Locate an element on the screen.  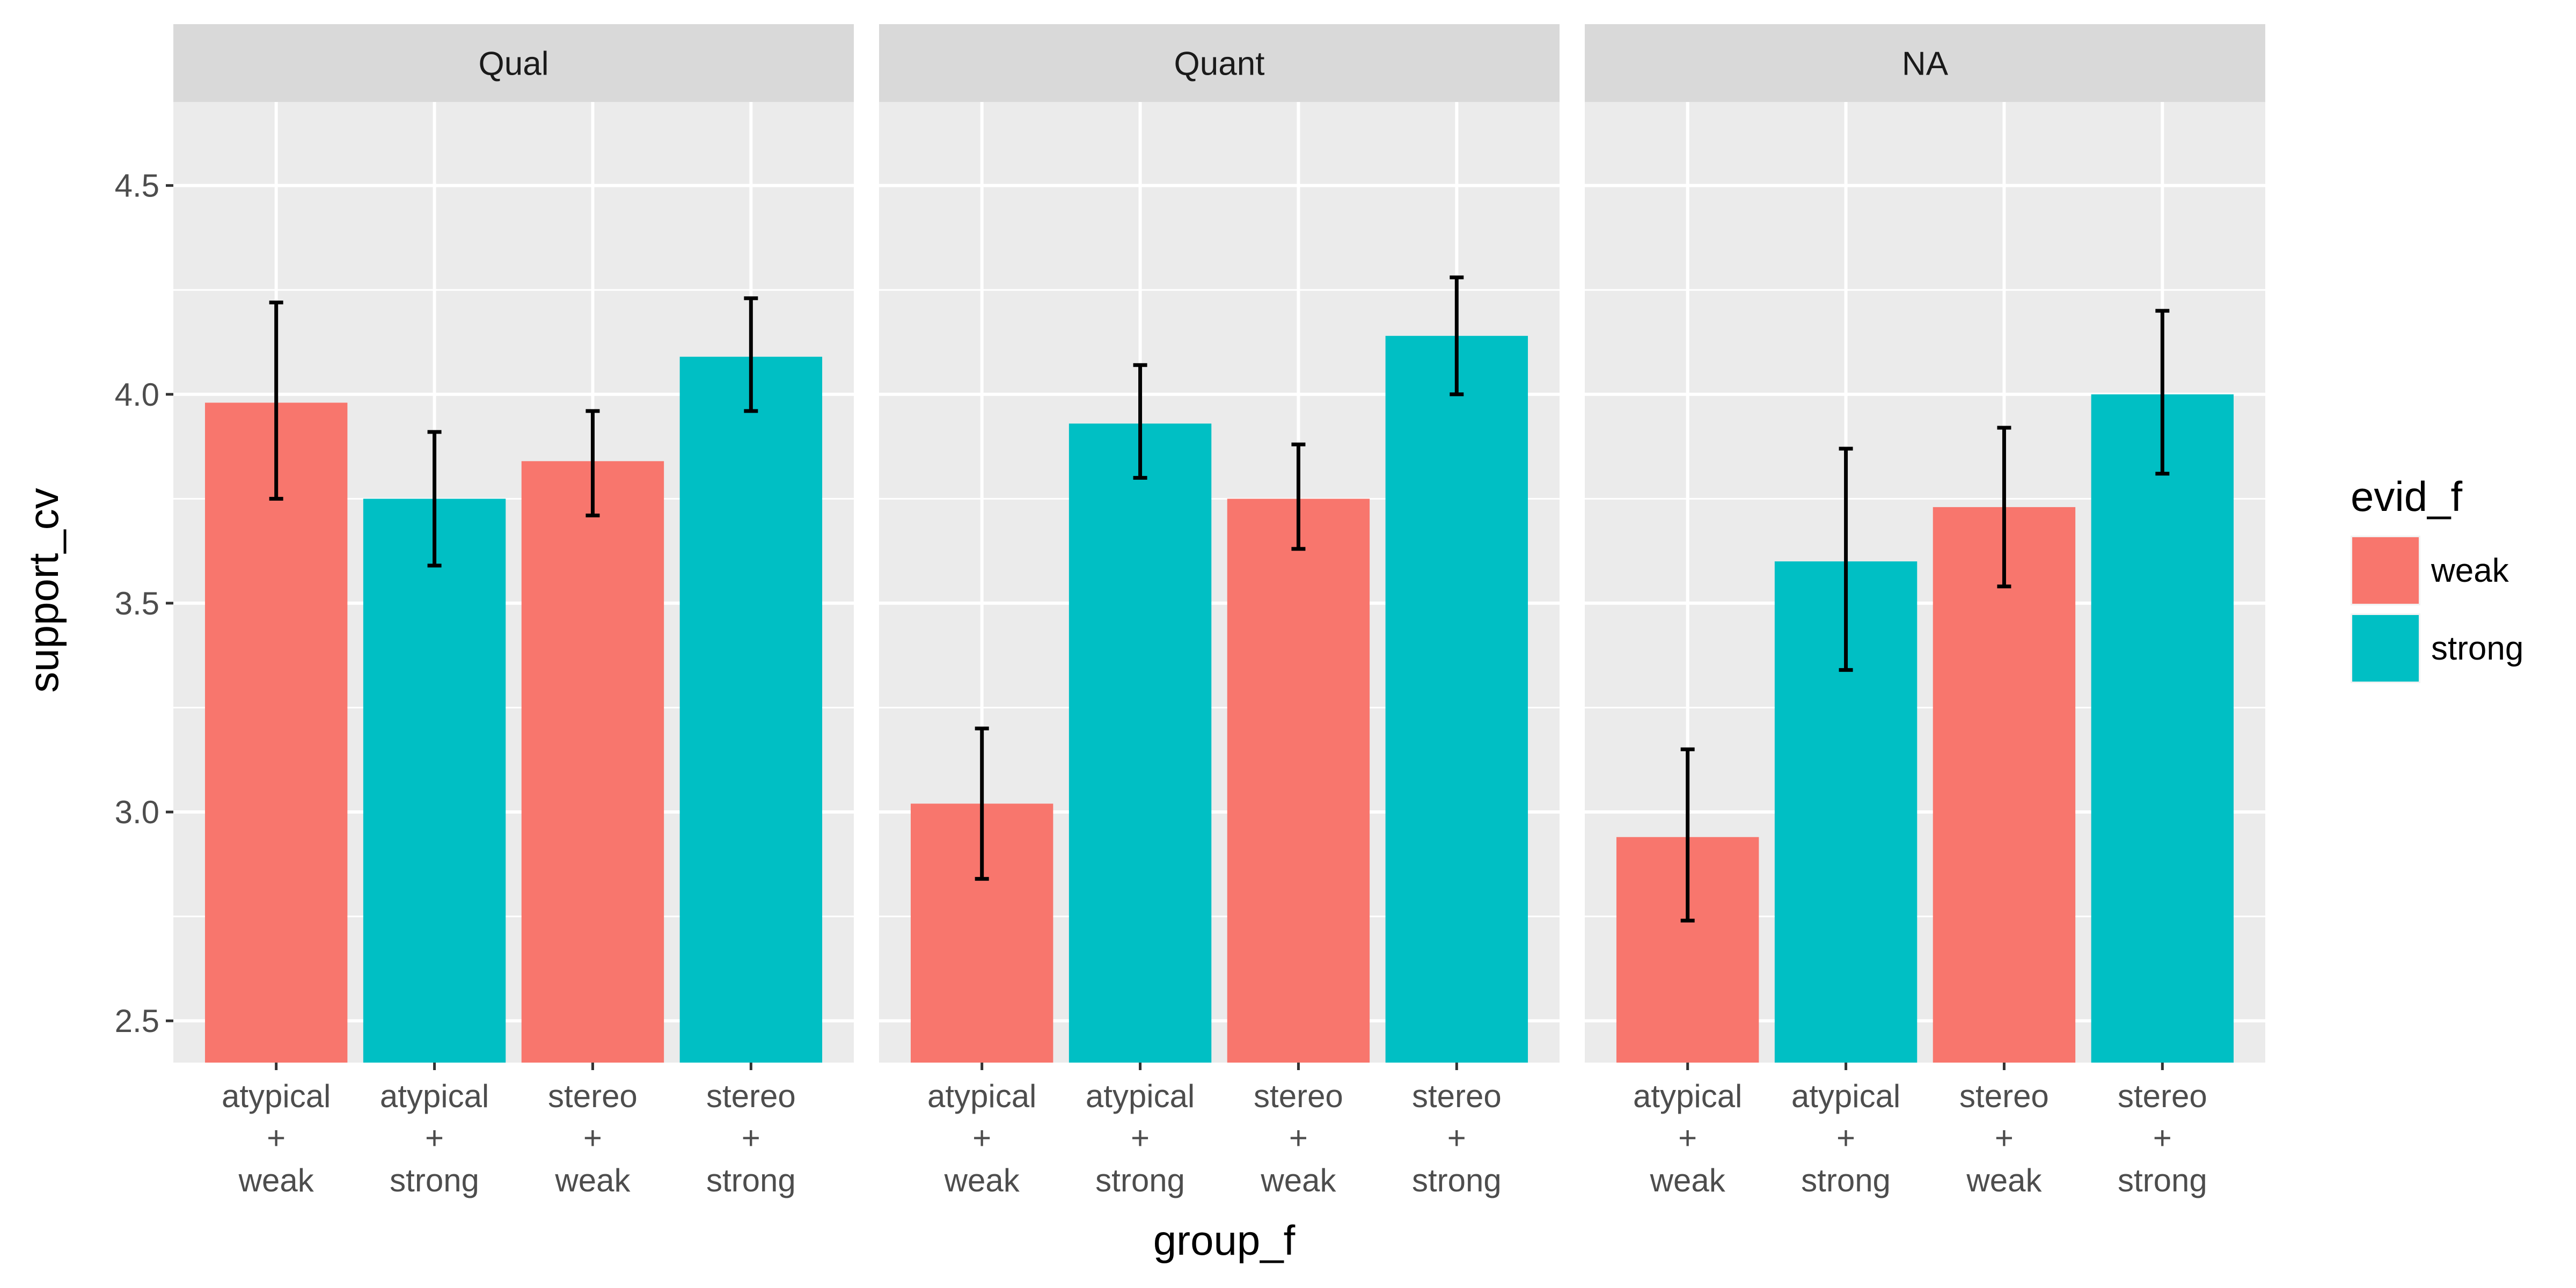
legend-key-weak is located at coordinates (2385, 570).